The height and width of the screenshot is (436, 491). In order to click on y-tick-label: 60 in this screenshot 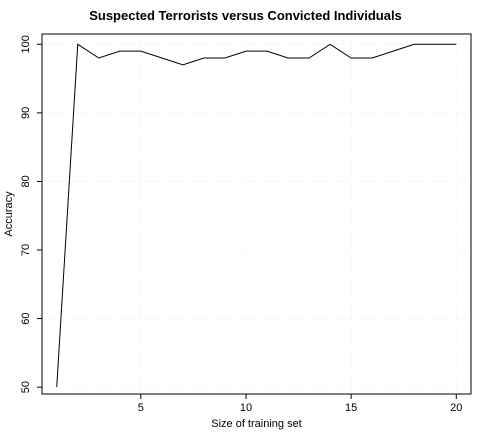, I will do `click(26, 318)`.